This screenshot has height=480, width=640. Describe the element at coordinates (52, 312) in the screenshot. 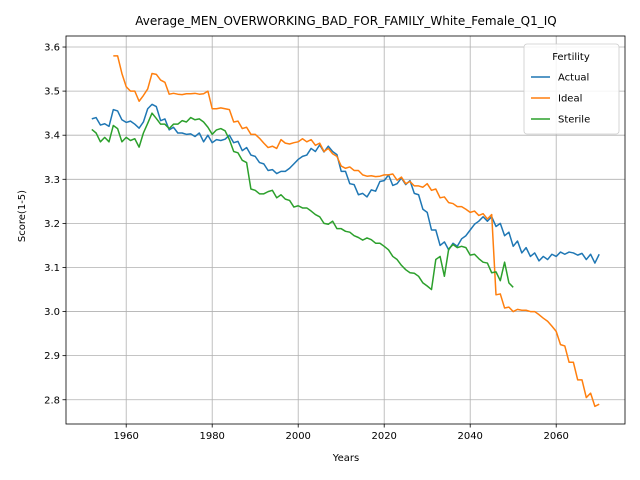

I see `y-tick-label: 3.0` at that location.